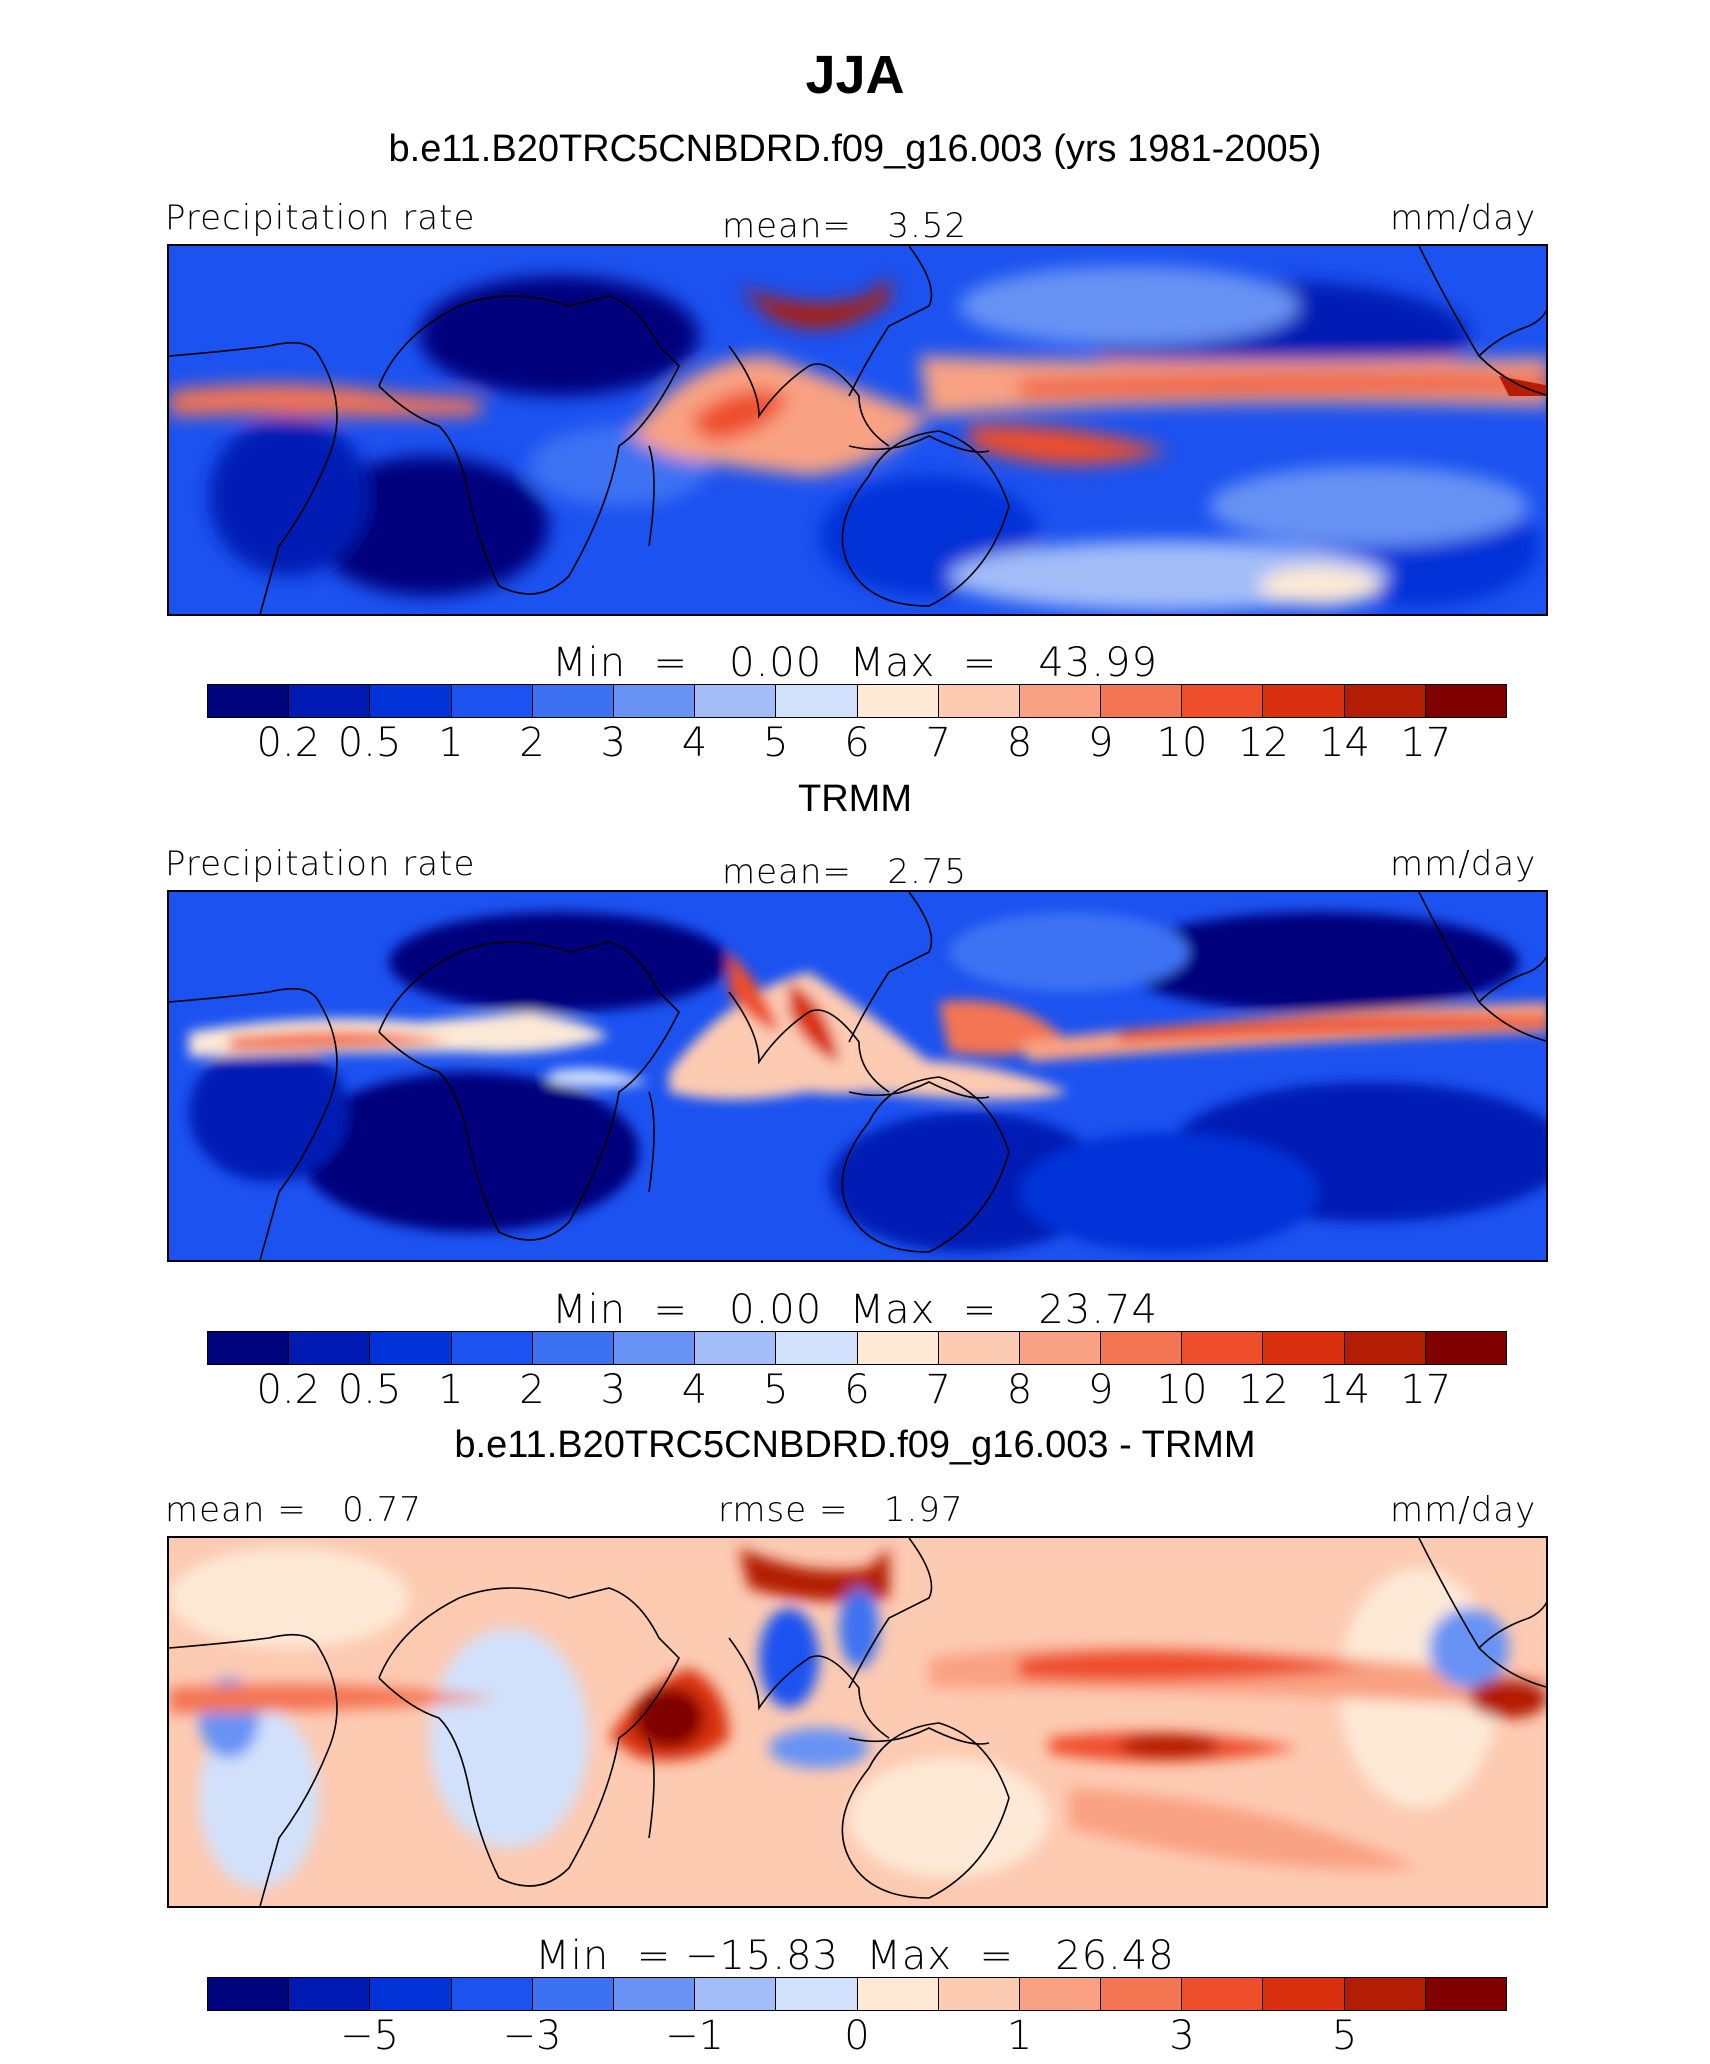  What do you see at coordinates (1115, 1956) in the screenshot?
I see `diff-max-value: 26.48` at bounding box center [1115, 1956].